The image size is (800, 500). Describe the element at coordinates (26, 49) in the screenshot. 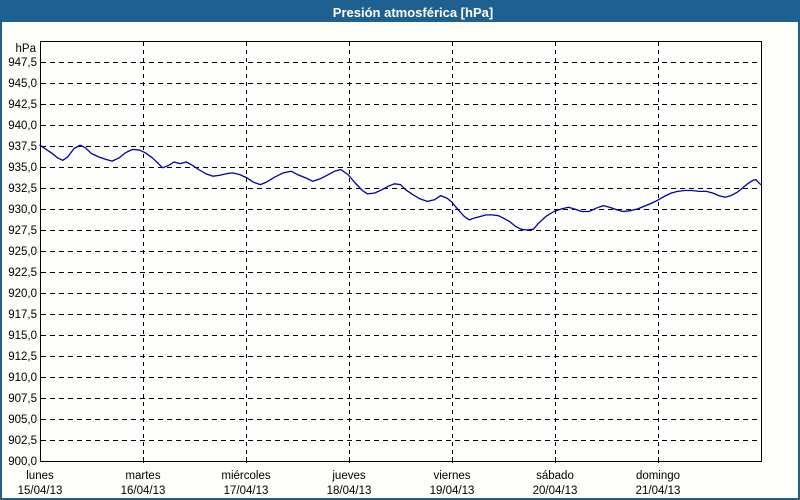

I see `y-axis-unit-label: hPa` at that location.